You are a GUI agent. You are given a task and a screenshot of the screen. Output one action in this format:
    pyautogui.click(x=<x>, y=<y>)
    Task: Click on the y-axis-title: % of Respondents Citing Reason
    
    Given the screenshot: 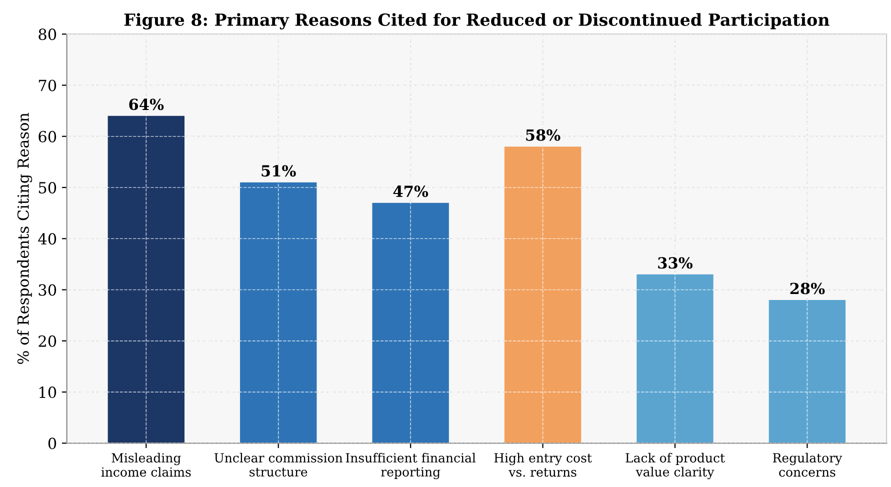 What is the action you would take?
    pyautogui.click(x=24, y=238)
    